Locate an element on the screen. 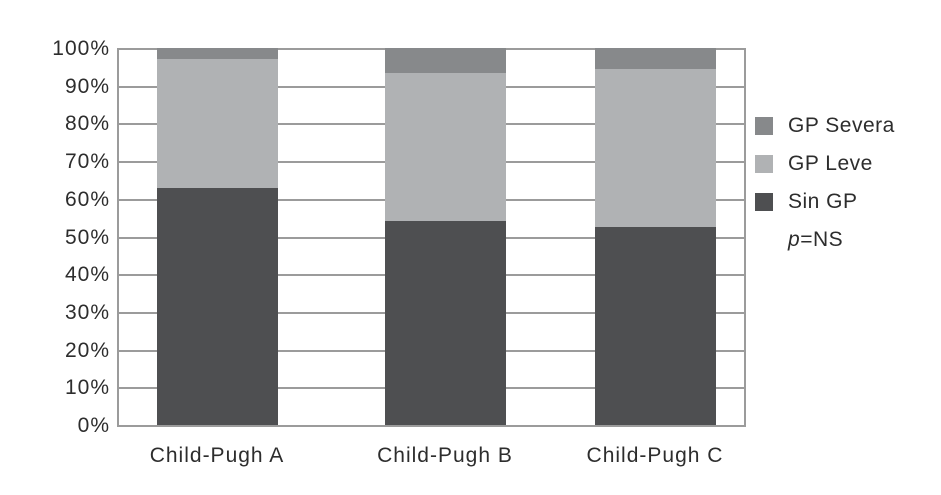  x-category-label: Child-Pugh B is located at coordinates (445, 455).